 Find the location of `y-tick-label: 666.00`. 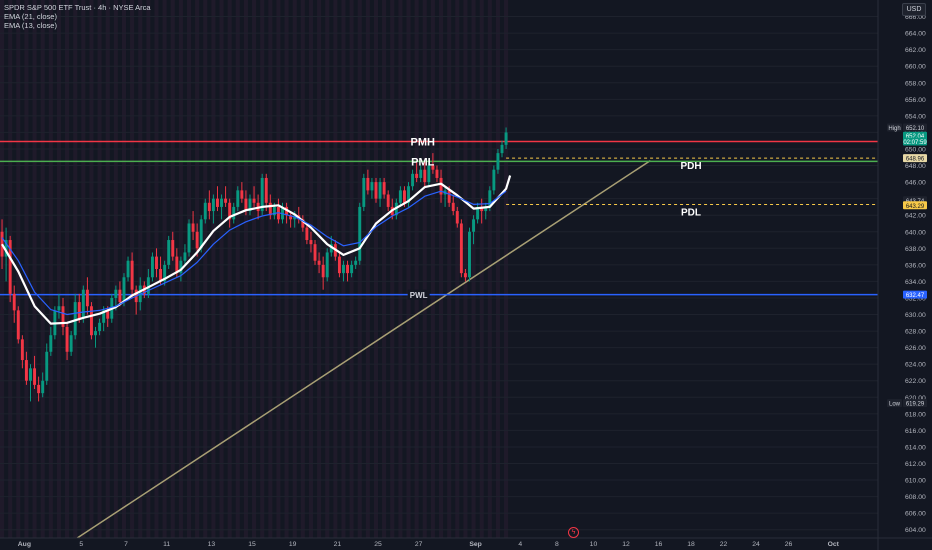

y-tick-label: 666.00 is located at coordinates (915, 17).